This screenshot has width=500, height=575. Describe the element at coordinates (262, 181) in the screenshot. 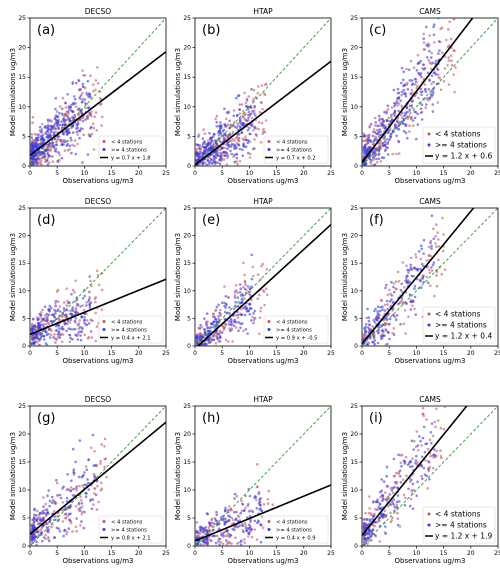

I see `x-axis-label: Observations ug/m3` at that location.